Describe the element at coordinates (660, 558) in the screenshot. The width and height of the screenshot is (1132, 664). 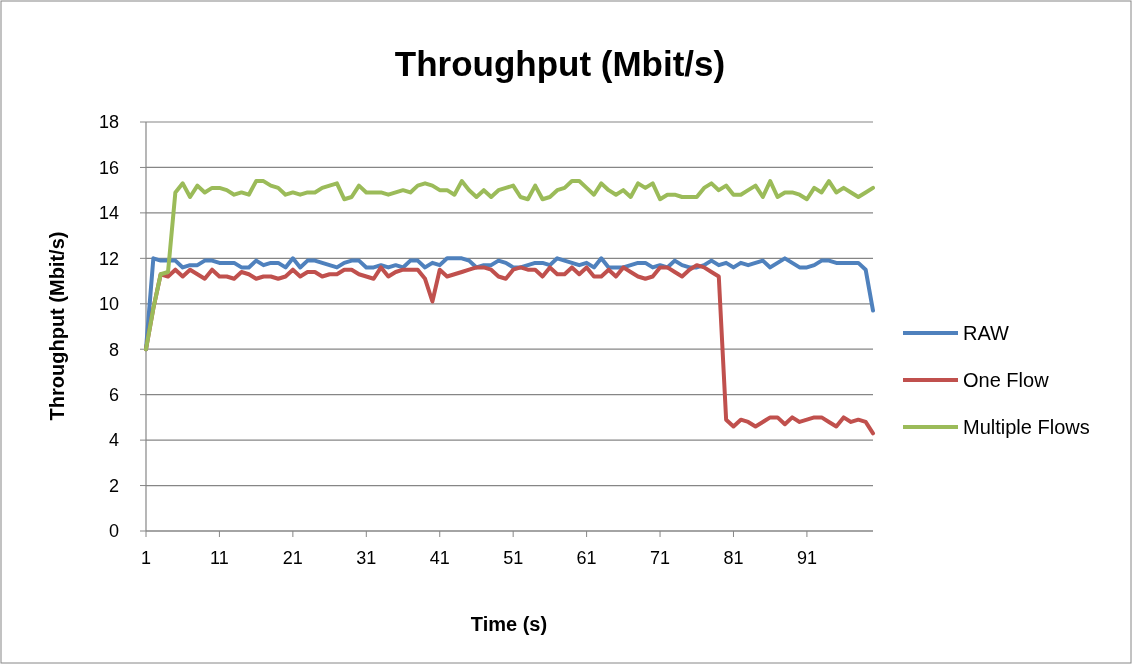
I see `x-tick-label: 71` at that location.